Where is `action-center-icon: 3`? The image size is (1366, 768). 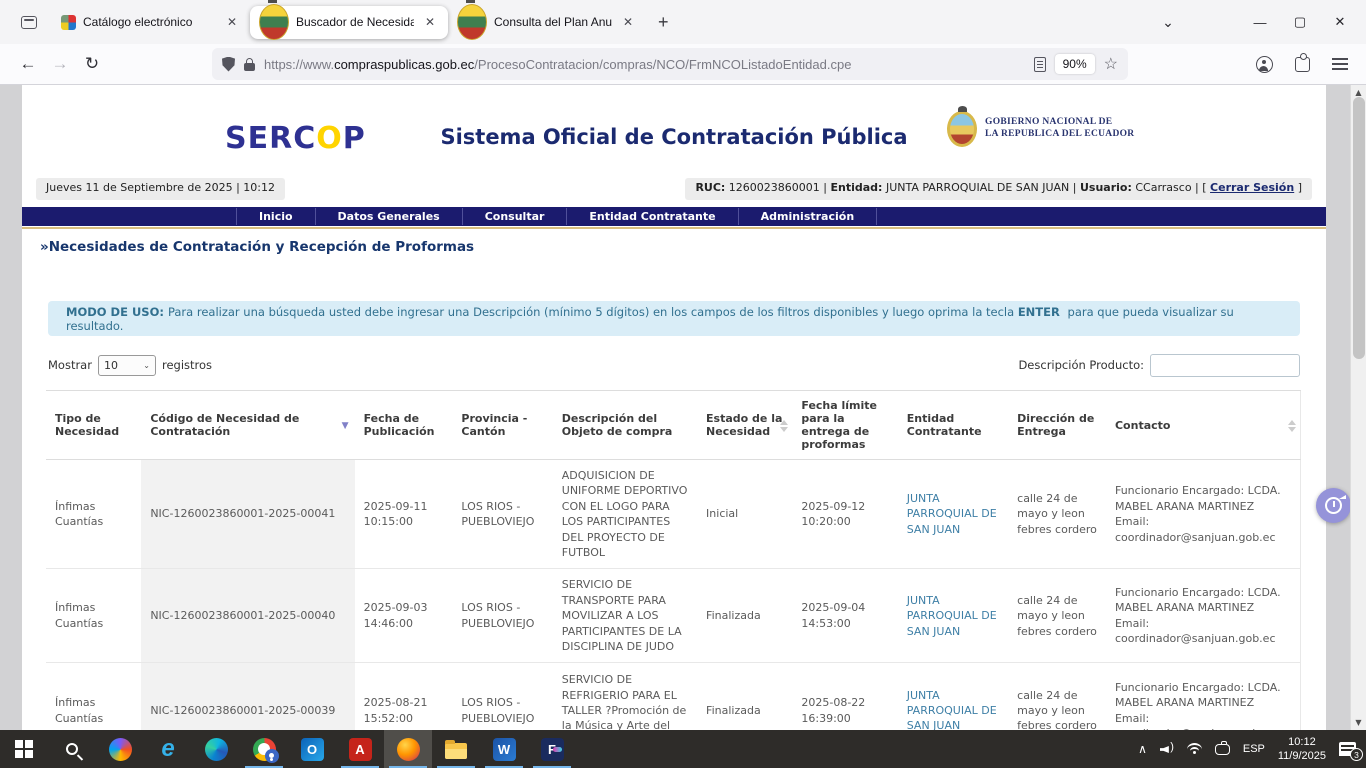 action-center-icon: 3 is located at coordinates (1351, 751).